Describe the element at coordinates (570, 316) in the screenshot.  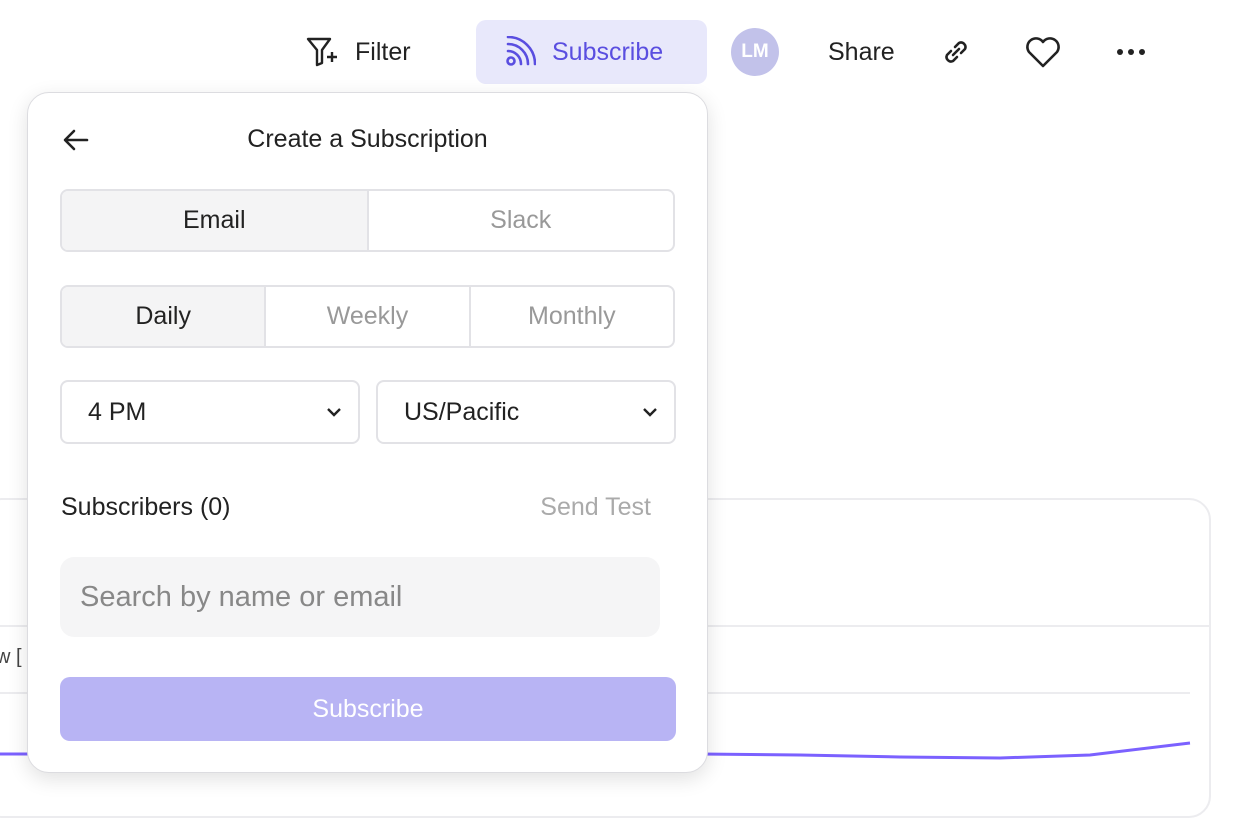
I see `tab-monthly: Monthly` at that location.